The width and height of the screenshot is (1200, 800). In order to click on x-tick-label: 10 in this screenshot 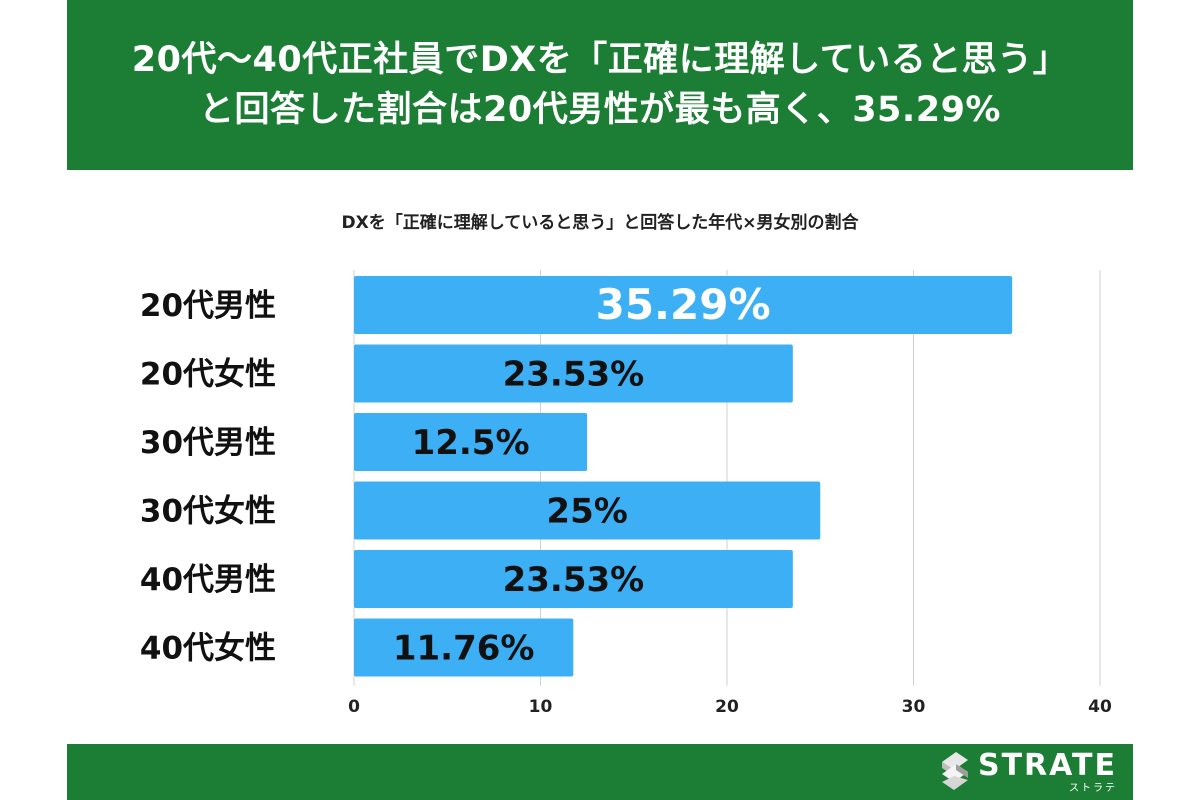, I will do `click(541, 707)`.